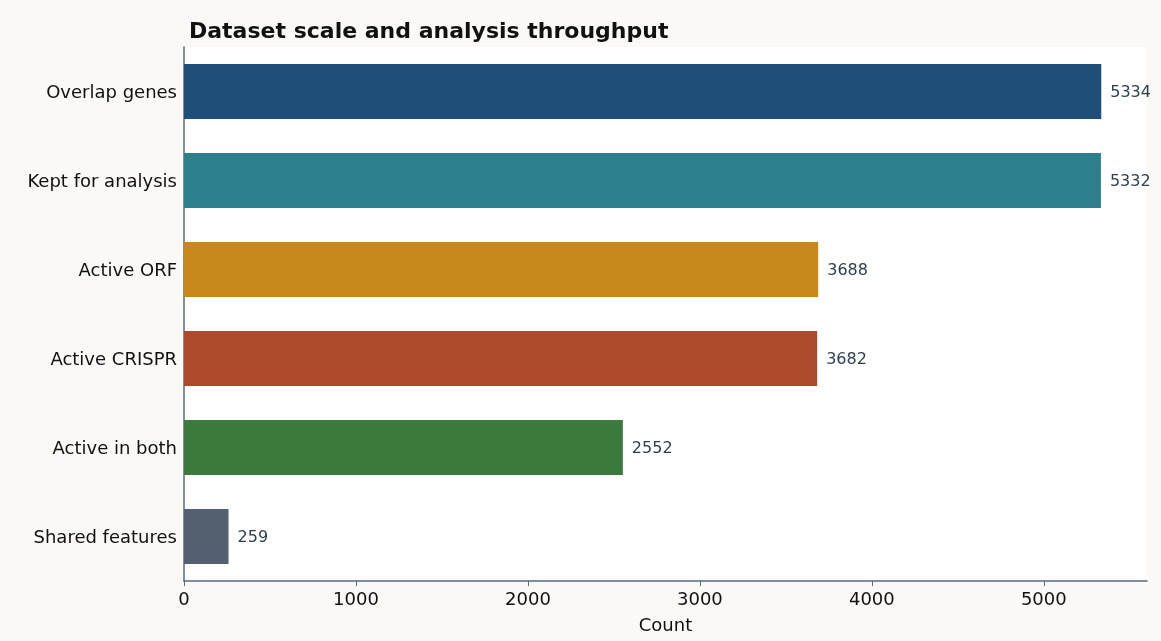 This screenshot has height=641, width=1161. Describe the element at coordinates (652, 447) in the screenshot. I see `data-label: 2552` at that location.